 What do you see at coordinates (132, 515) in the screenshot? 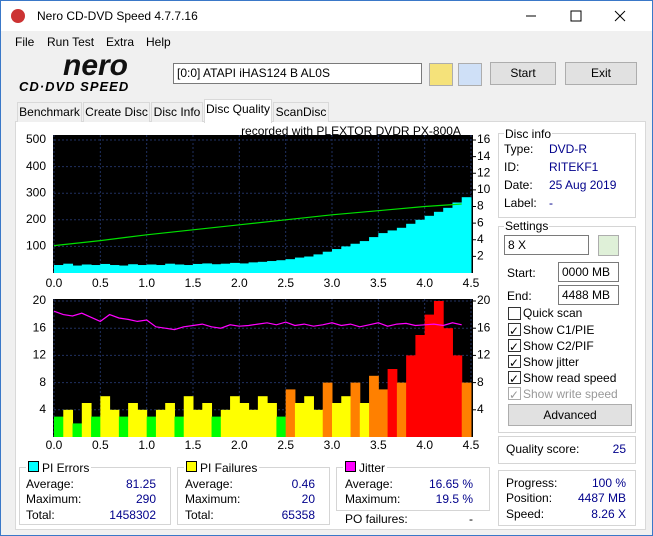
I see `value: 1458302` at bounding box center [132, 515].